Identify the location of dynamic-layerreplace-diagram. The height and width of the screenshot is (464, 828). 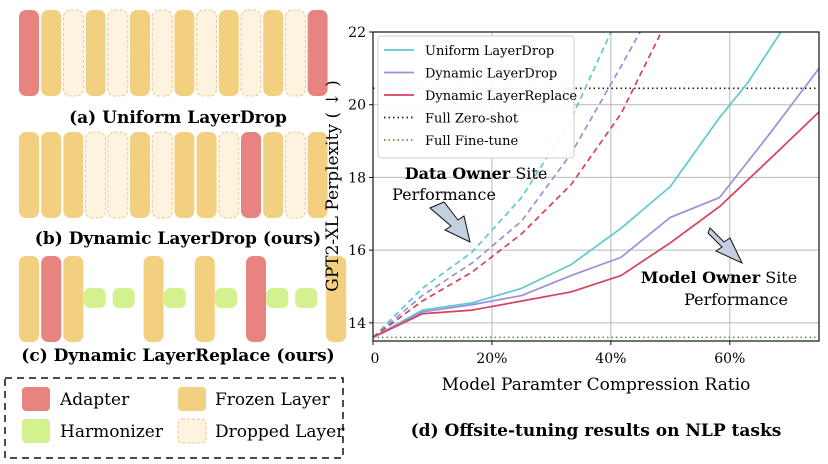
(183, 299).